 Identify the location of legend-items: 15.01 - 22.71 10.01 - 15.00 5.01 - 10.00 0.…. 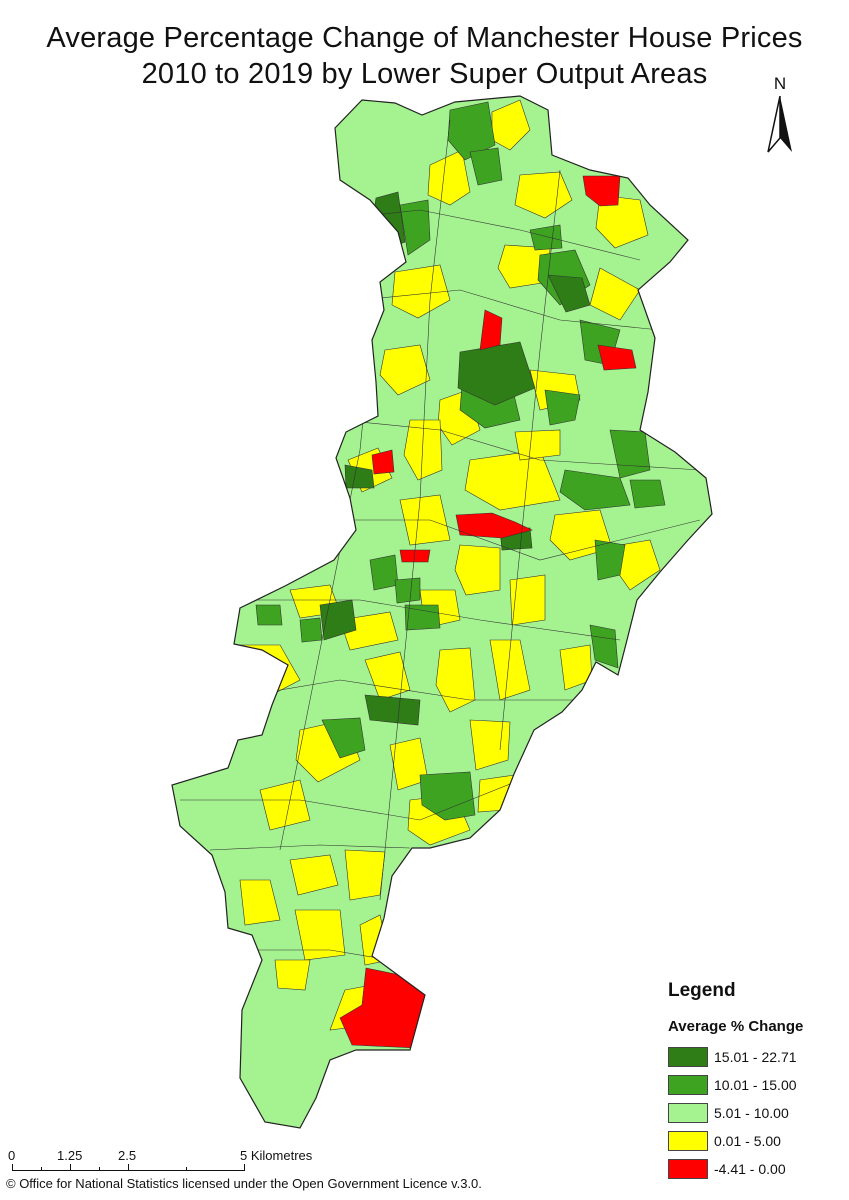
(758, 1113).